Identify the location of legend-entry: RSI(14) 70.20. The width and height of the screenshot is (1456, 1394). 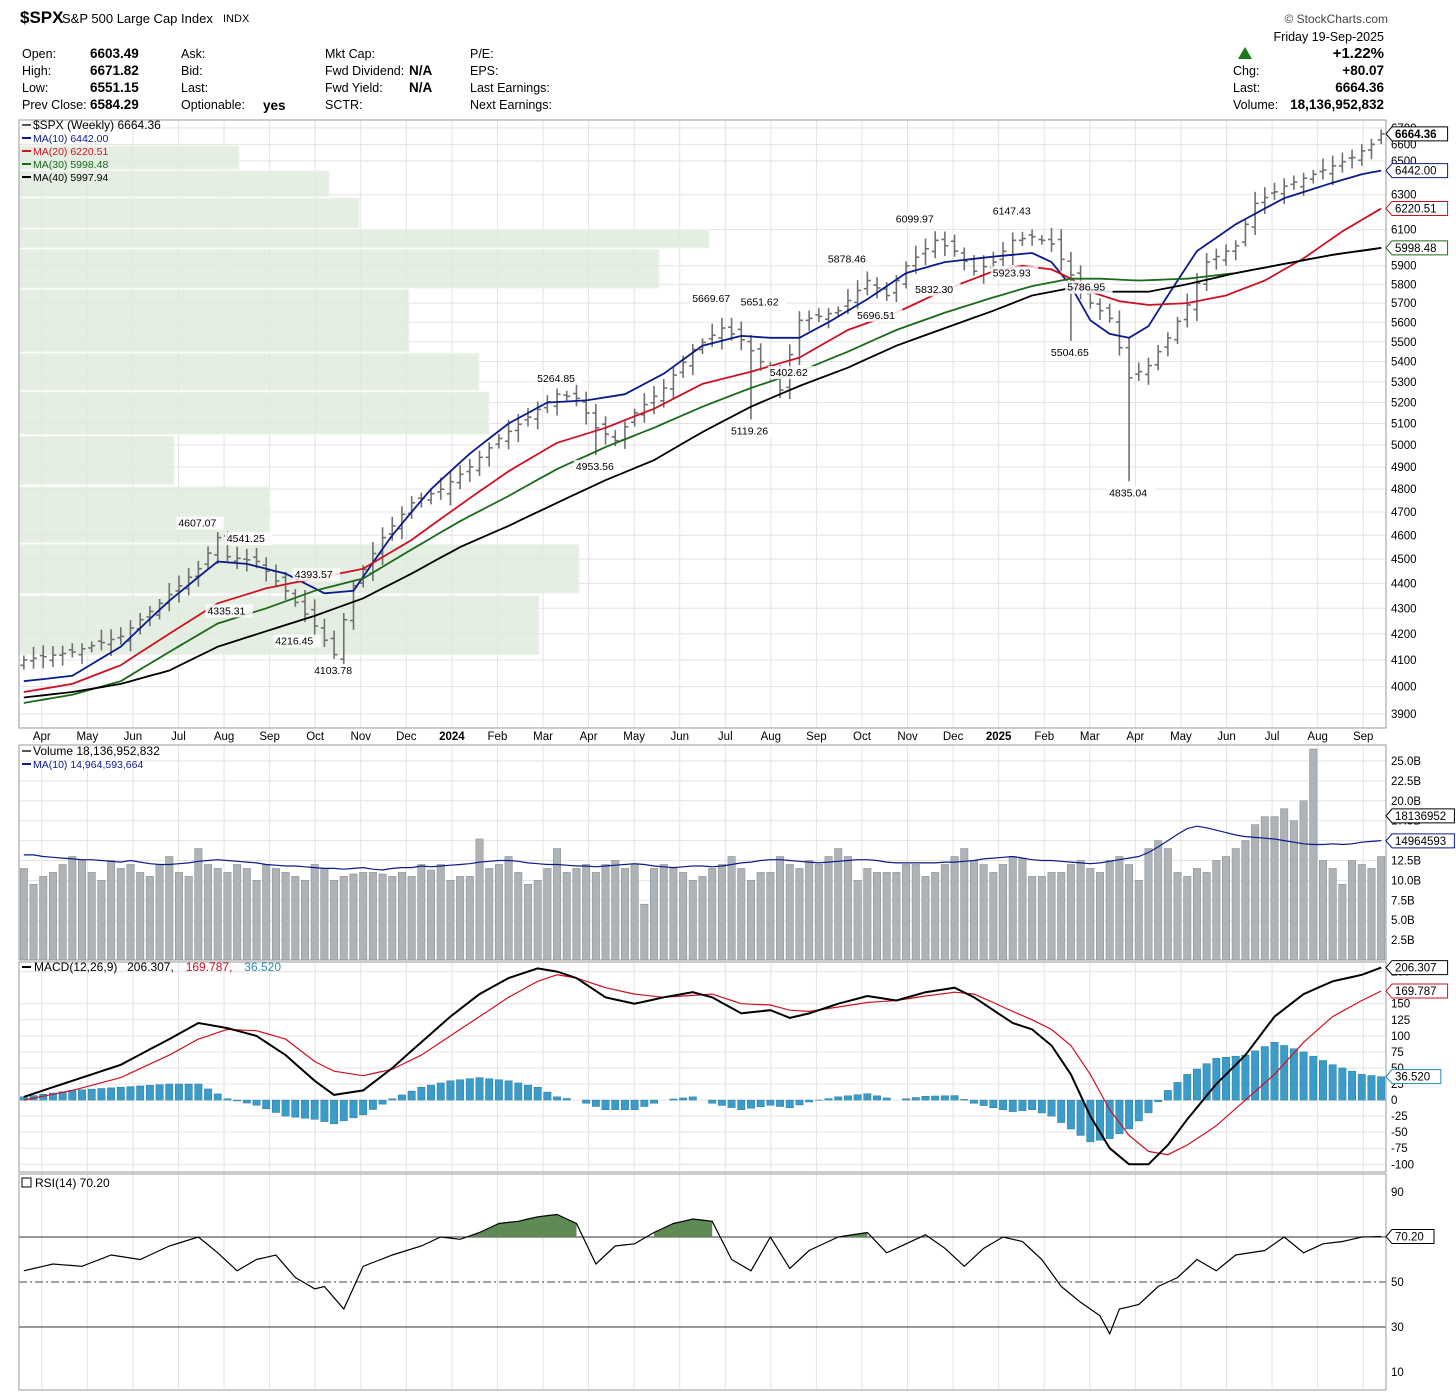
(72, 1183).